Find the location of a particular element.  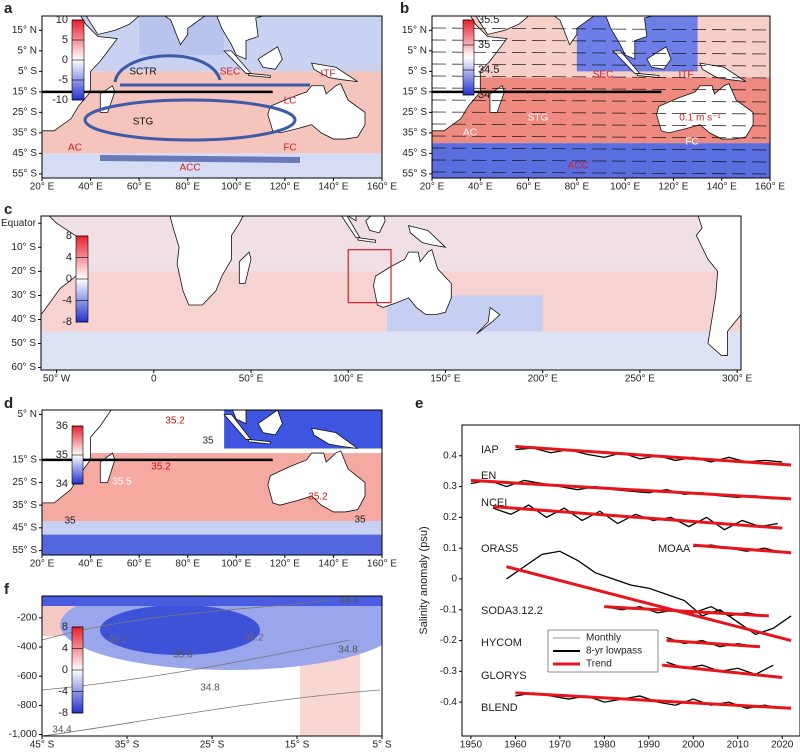

x-tick-label: 160° E is located at coordinates (382, 187).